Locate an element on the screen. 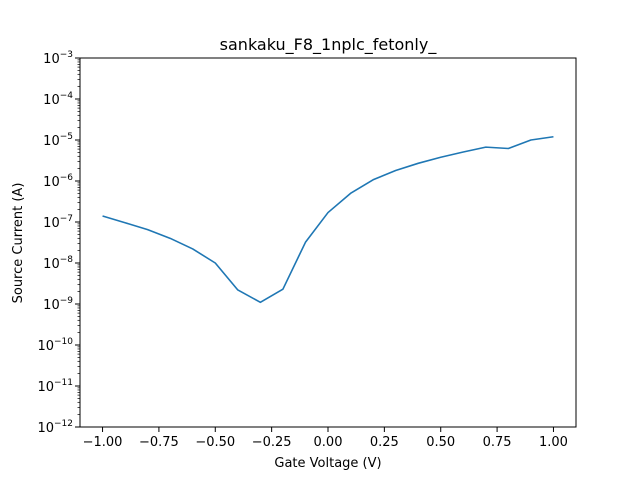 The width and height of the screenshot is (640, 480). y-tick-label: 10⁻¹² is located at coordinates (55, 427).